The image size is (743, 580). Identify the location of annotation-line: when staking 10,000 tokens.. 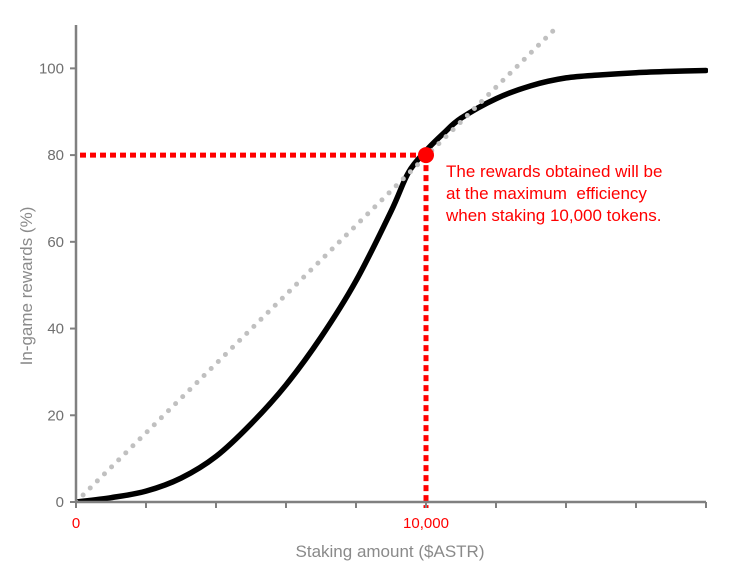
(553, 215).